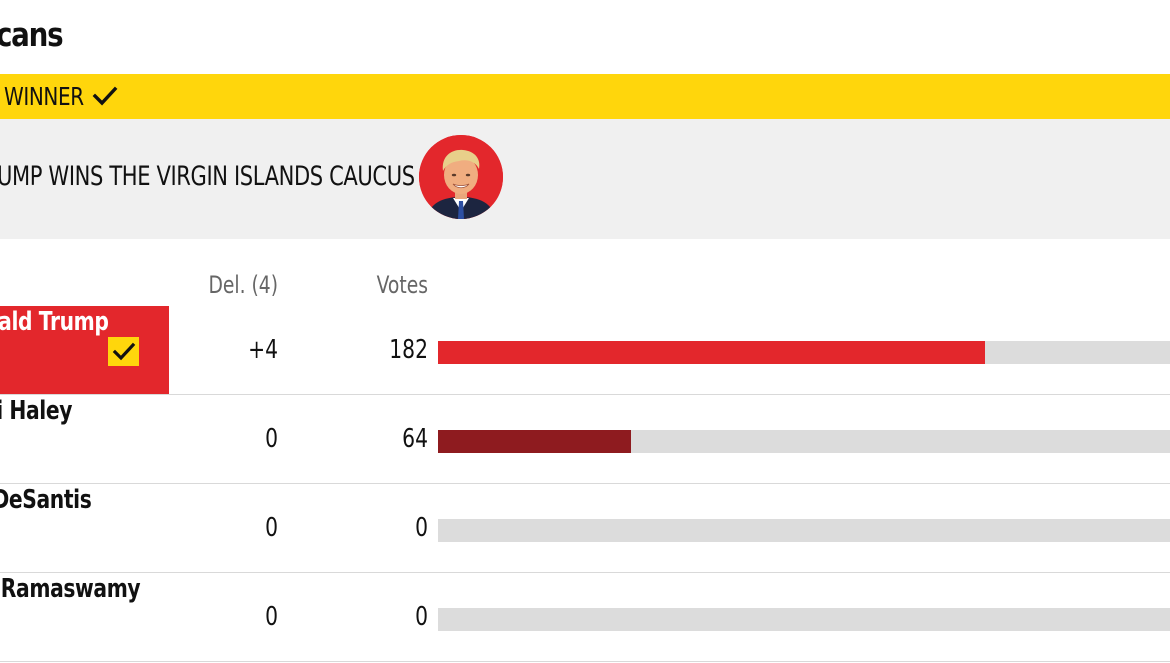 This screenshot has height=663, width=1170. What do you see at coordinates (243, 285) in the screenshot?
I see `delegates-column-header: Del. (4)` at bounding box center [243, 285].